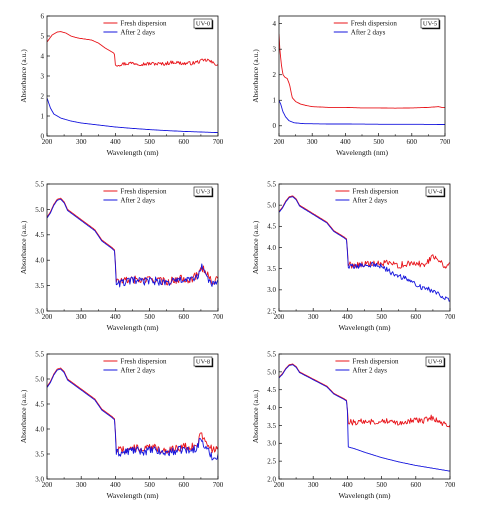 The height and width of the screenshot is (519, 479). I want to click on uv-0-y-tick-label: 4, so click(43, 56).